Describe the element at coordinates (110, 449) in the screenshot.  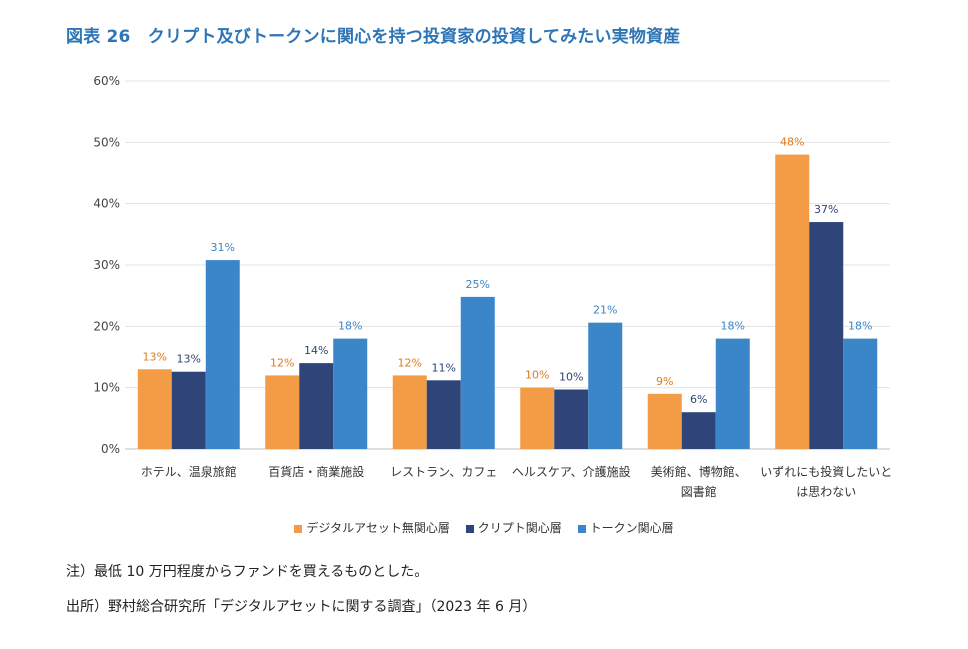
I see `y-tick-label: 0%` at that location.